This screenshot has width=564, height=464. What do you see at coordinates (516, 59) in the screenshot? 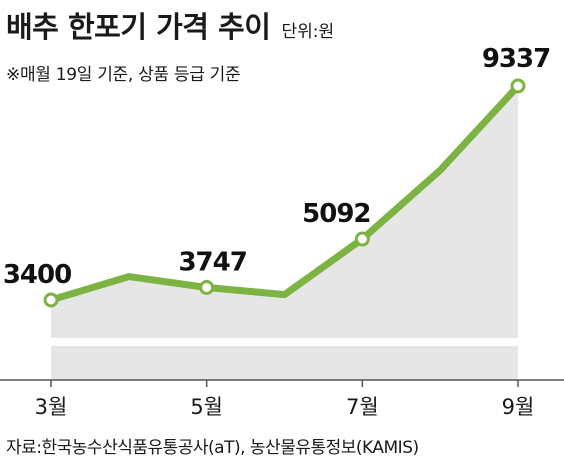
I see `data-label: 9337` at bounding box center [516, 59].